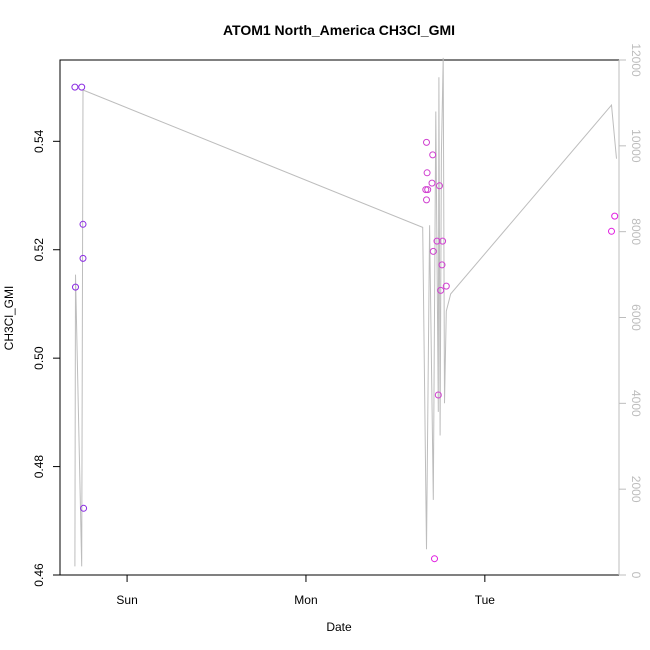 This screenshot has height=650, width=650. What do you see at coordinates (306, 590) in the screenshot?
I see `x-axis: Sun Mon Tue` at bounding box center [306, 590].